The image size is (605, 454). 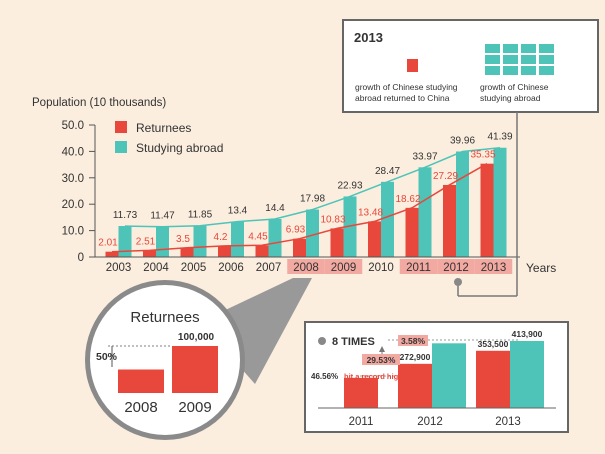 What do you see at coordinates (179, 148) in the screenshot?
I see `legend-label-abroad: Studying abroad` at bounding box center [179, 148].